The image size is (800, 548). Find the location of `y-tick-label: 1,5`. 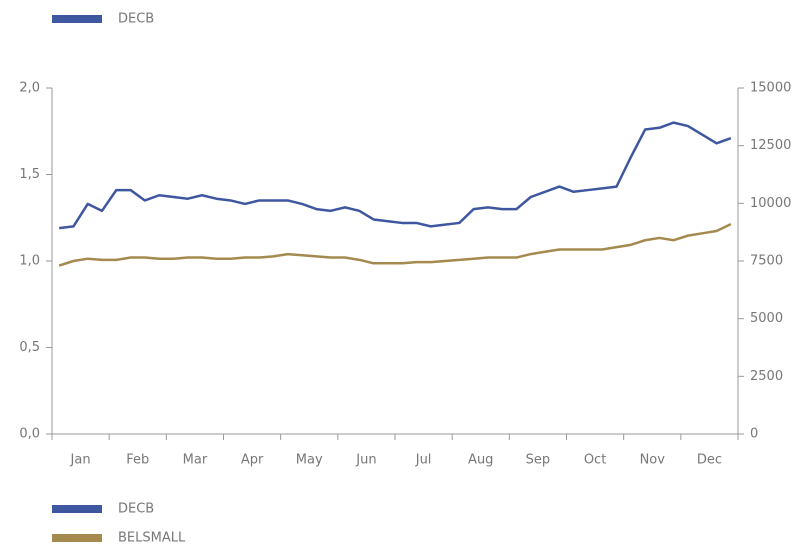

y-tick-label: 1,5 is located at coordinates (29, 174).